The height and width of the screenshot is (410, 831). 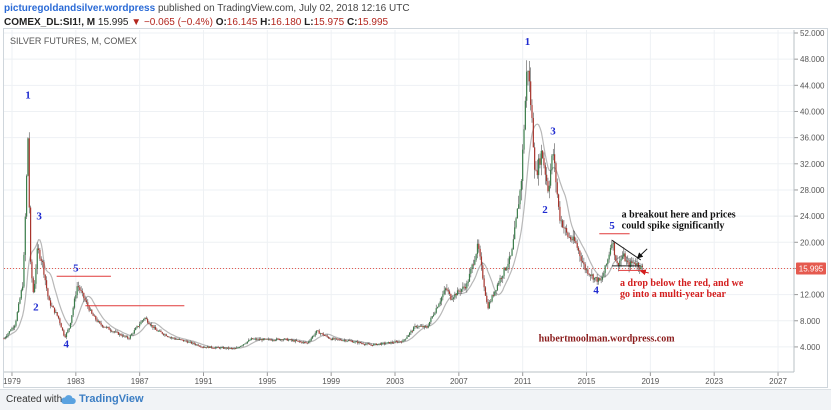 What do you see at coordinates (265, 22) in the screenshot?
I see `high-label: H:` at bounding box center [265, 22].